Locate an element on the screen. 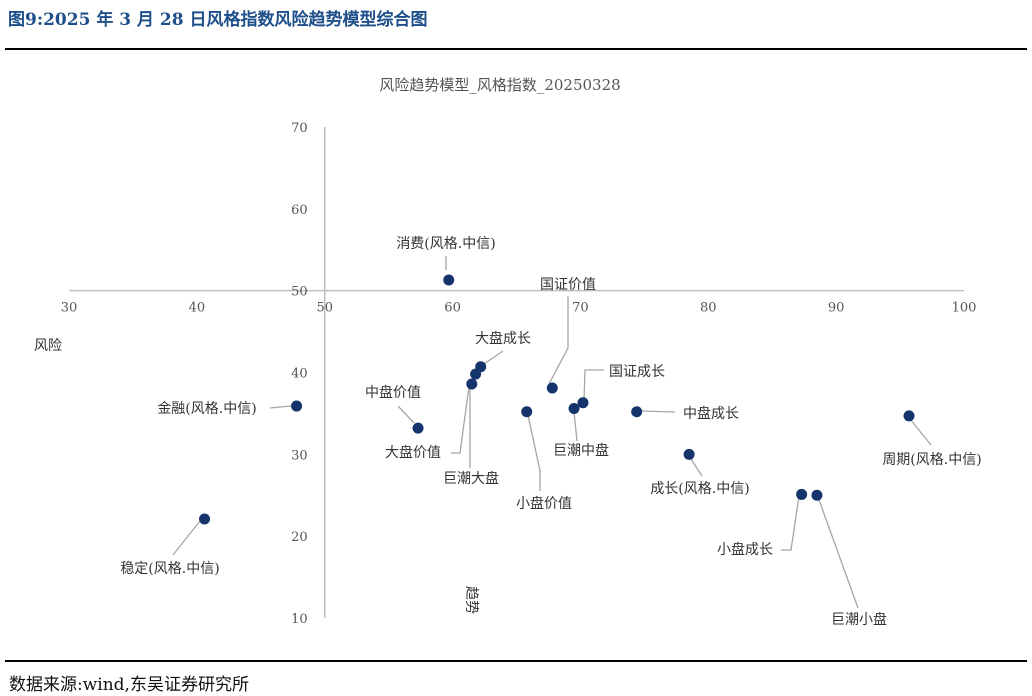 The height and width of the screenshot is (696, 1032). y-tick-label: 40 is located at coordinates (299, 374).